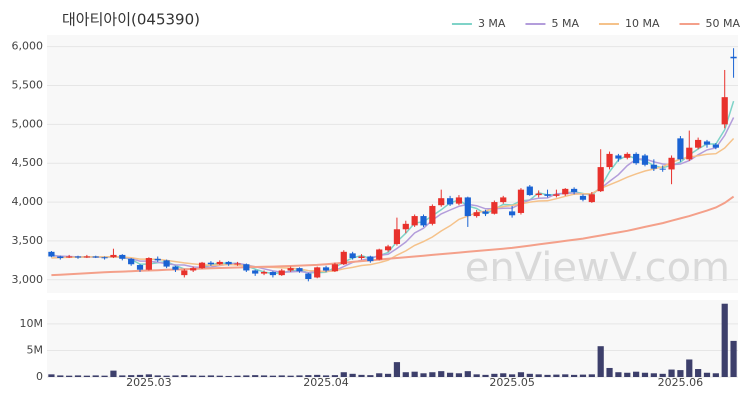 Image resolution: width=750 pixels, height=400 pixels. Describe the element at coordinates (722, 23) in the screenshot. I see `legend-label: 50 MA` at that location.